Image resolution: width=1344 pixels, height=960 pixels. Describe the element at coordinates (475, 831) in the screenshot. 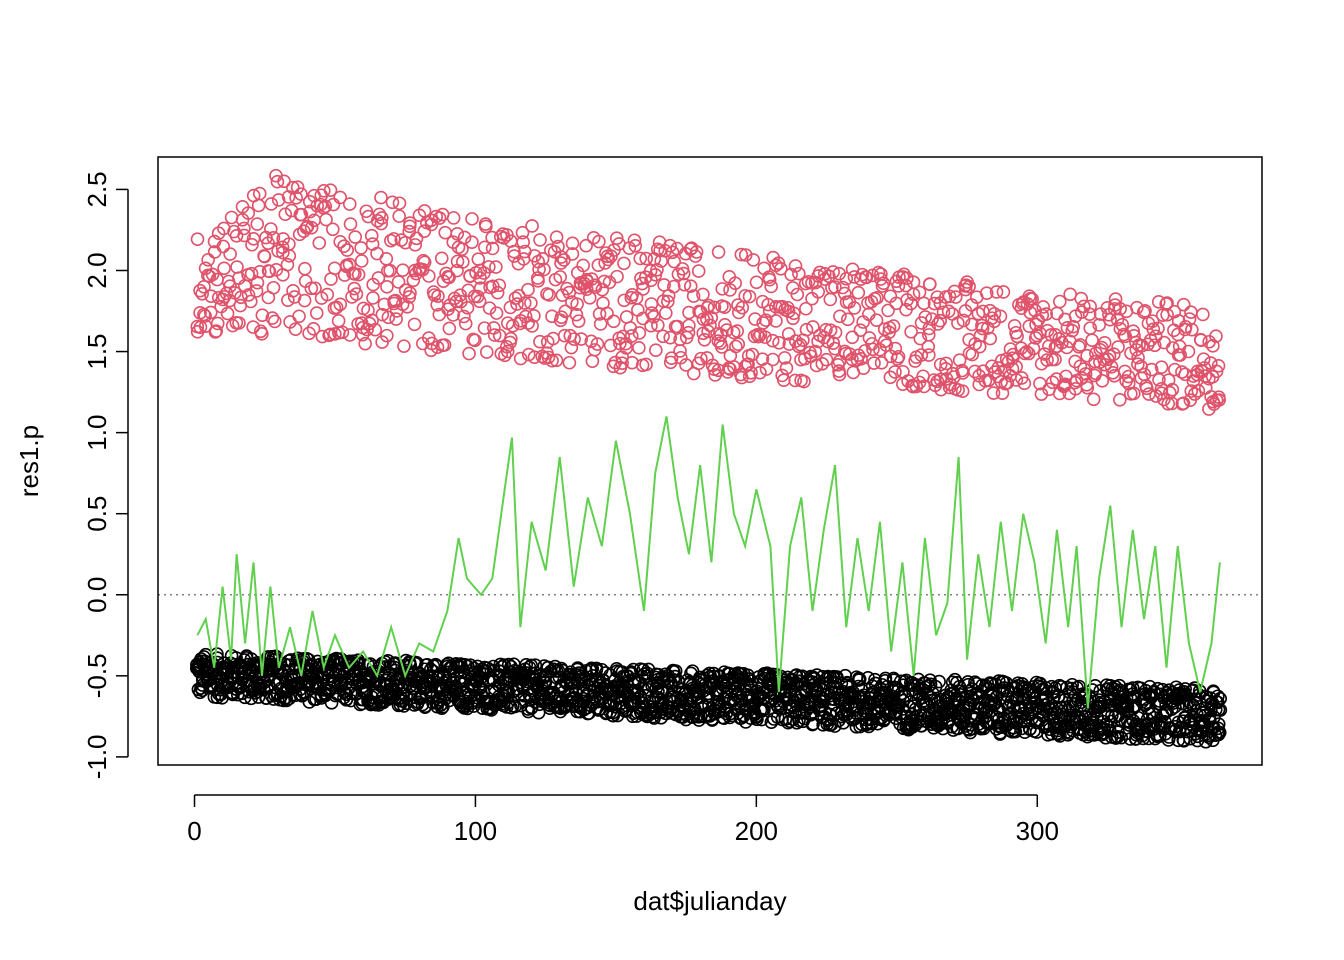

I see `x-tick-label: 100` at that location.